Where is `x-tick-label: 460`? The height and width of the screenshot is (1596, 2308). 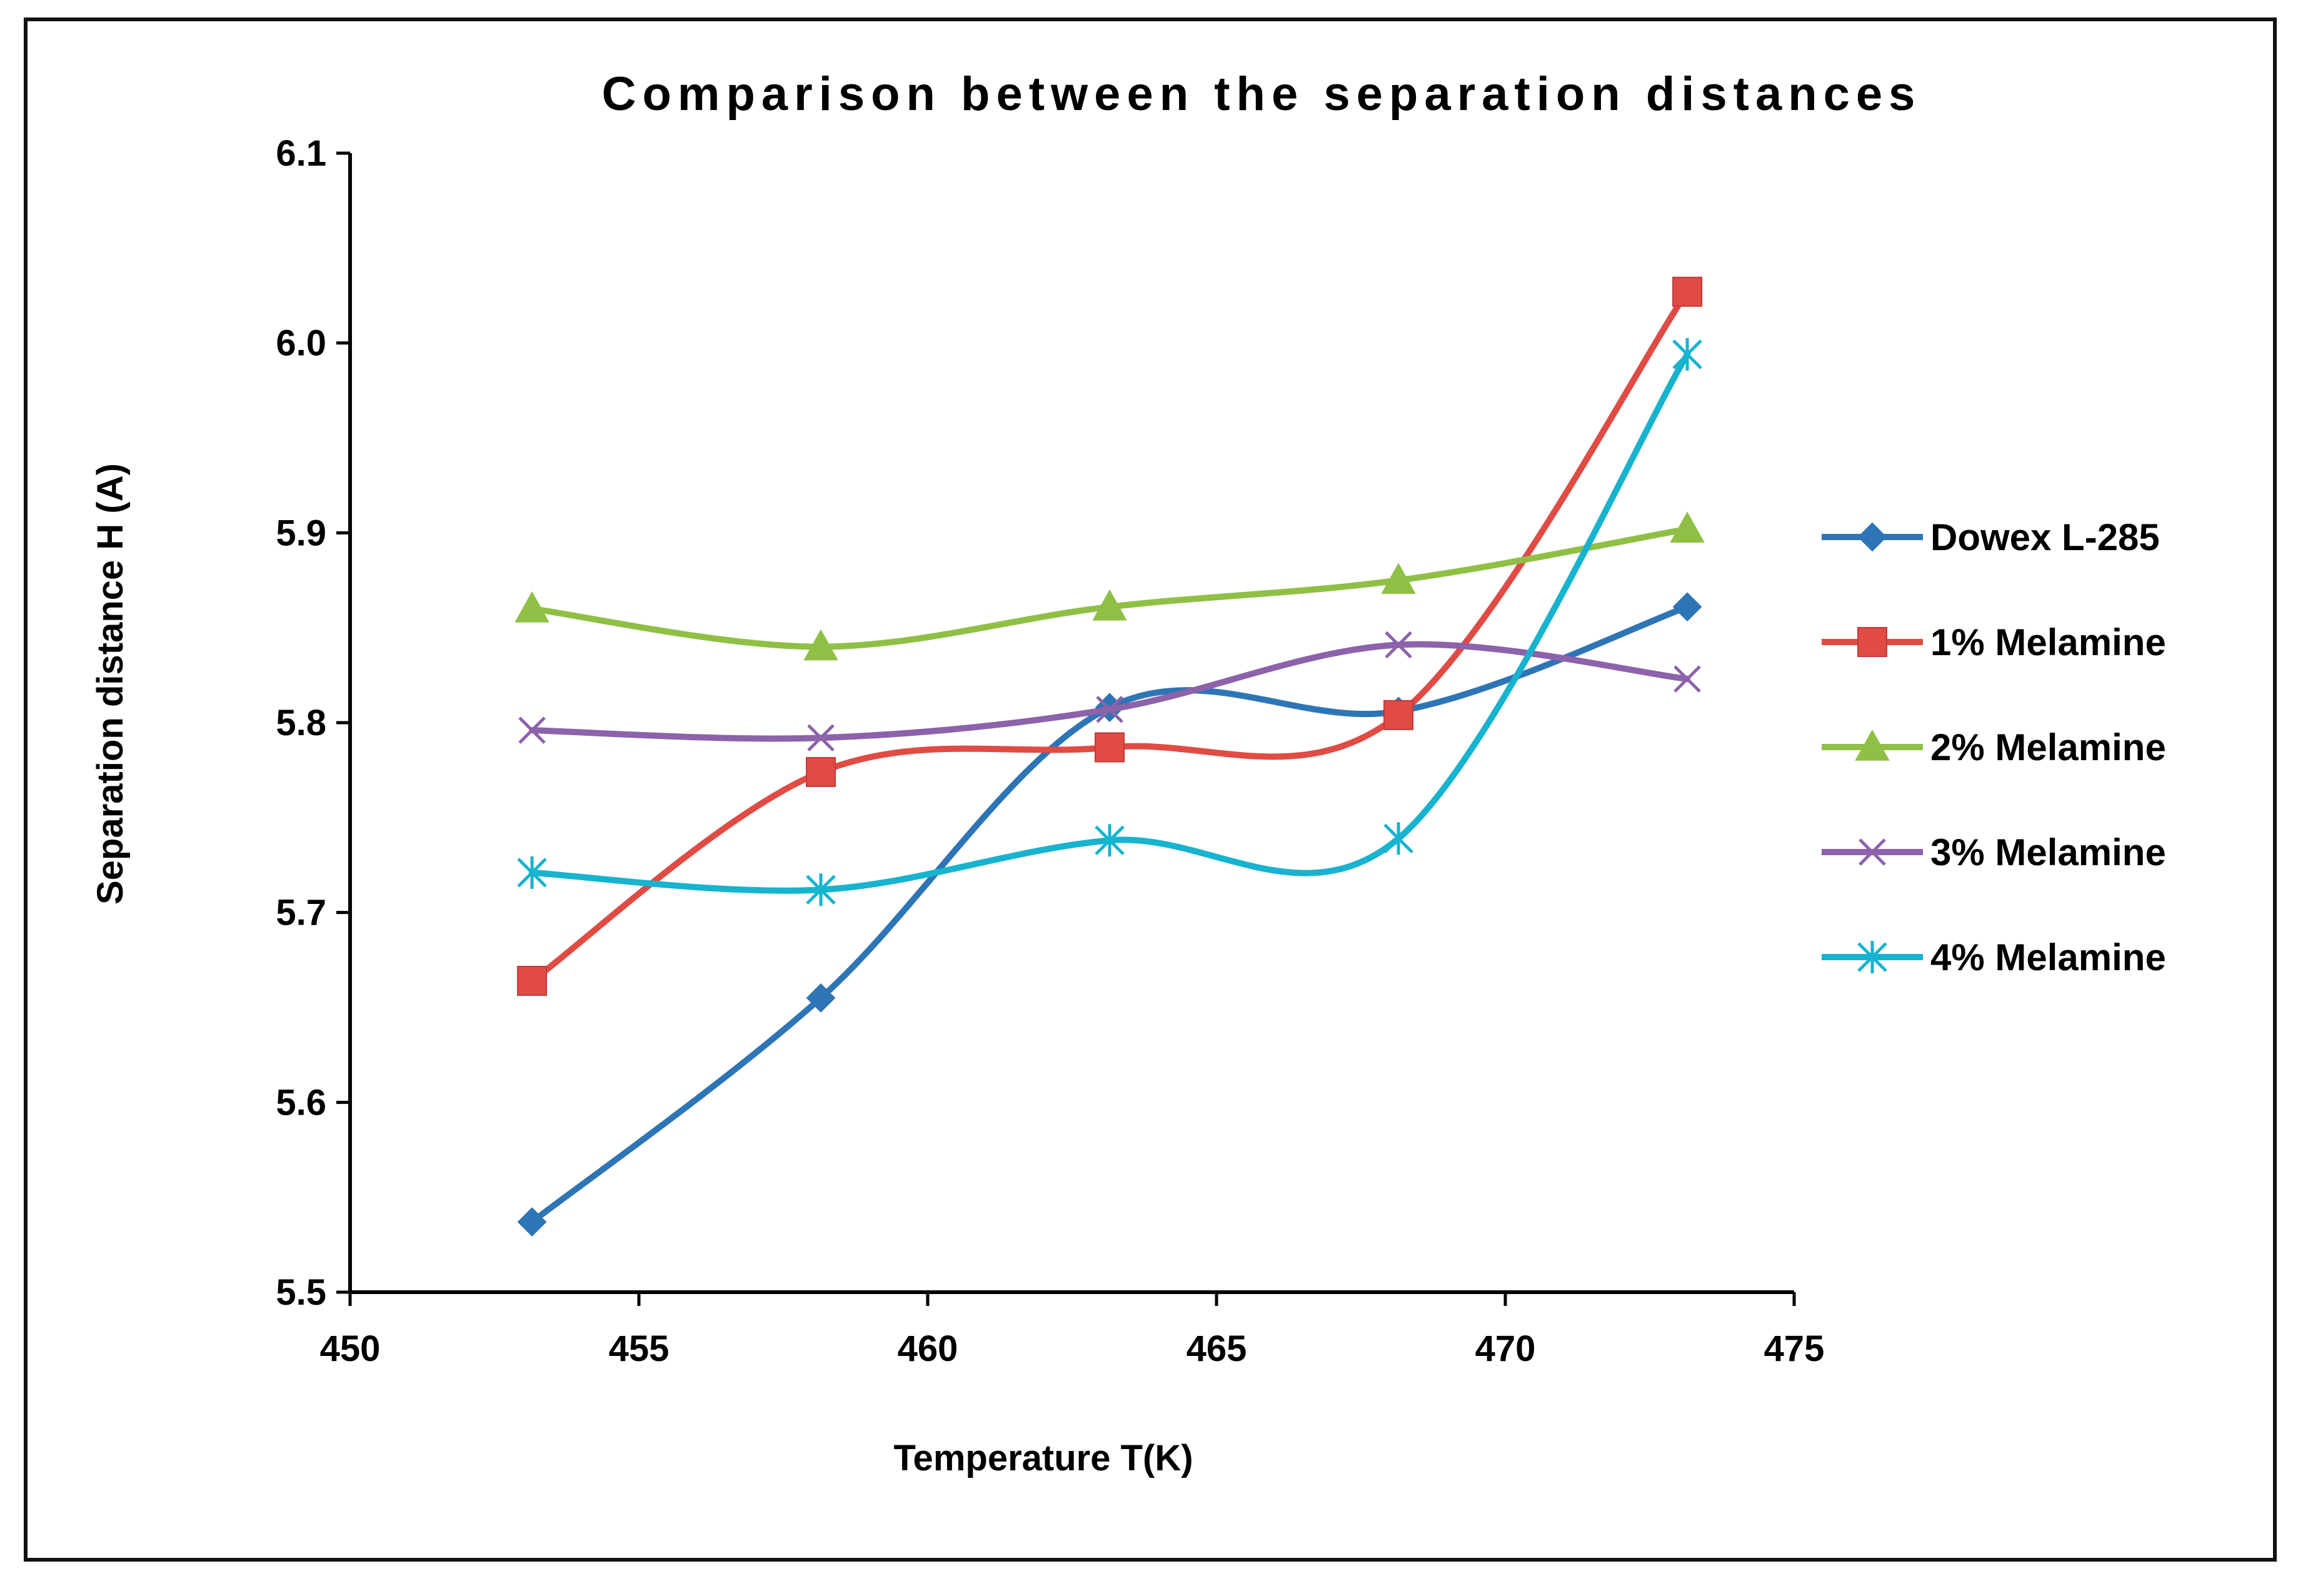 x-tick-label: 460 is located at coordinates (928, 1348).